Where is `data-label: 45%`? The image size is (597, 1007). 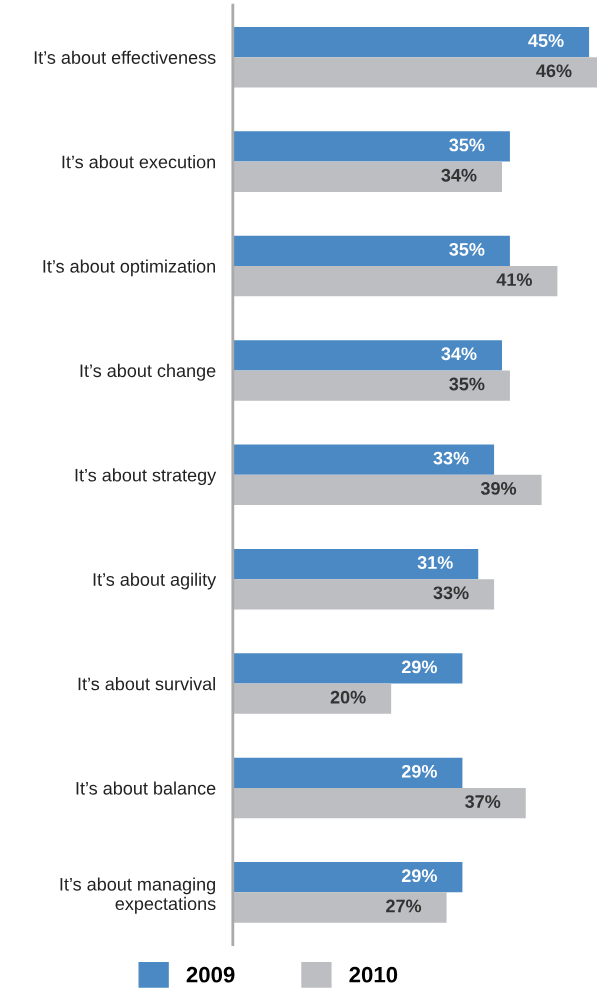
data-label: 45% is located at coordinates (546, 40).